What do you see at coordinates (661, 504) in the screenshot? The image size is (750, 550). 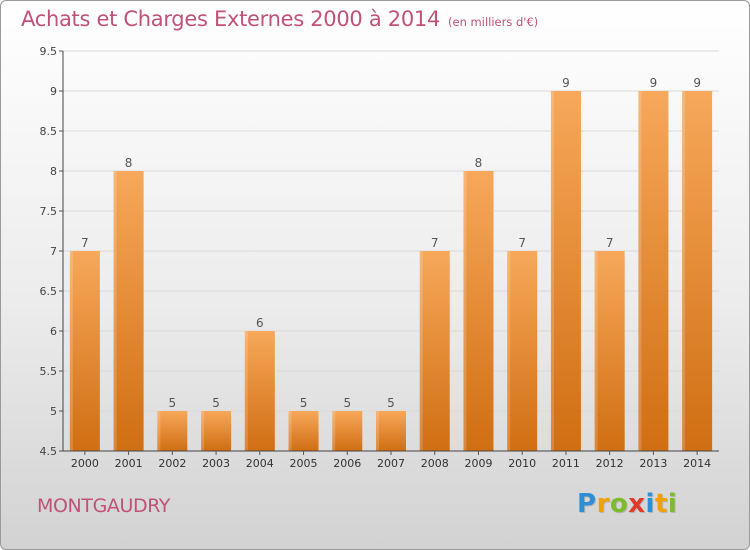 I see `brand-letter: t` at bounding box center [661, 504].